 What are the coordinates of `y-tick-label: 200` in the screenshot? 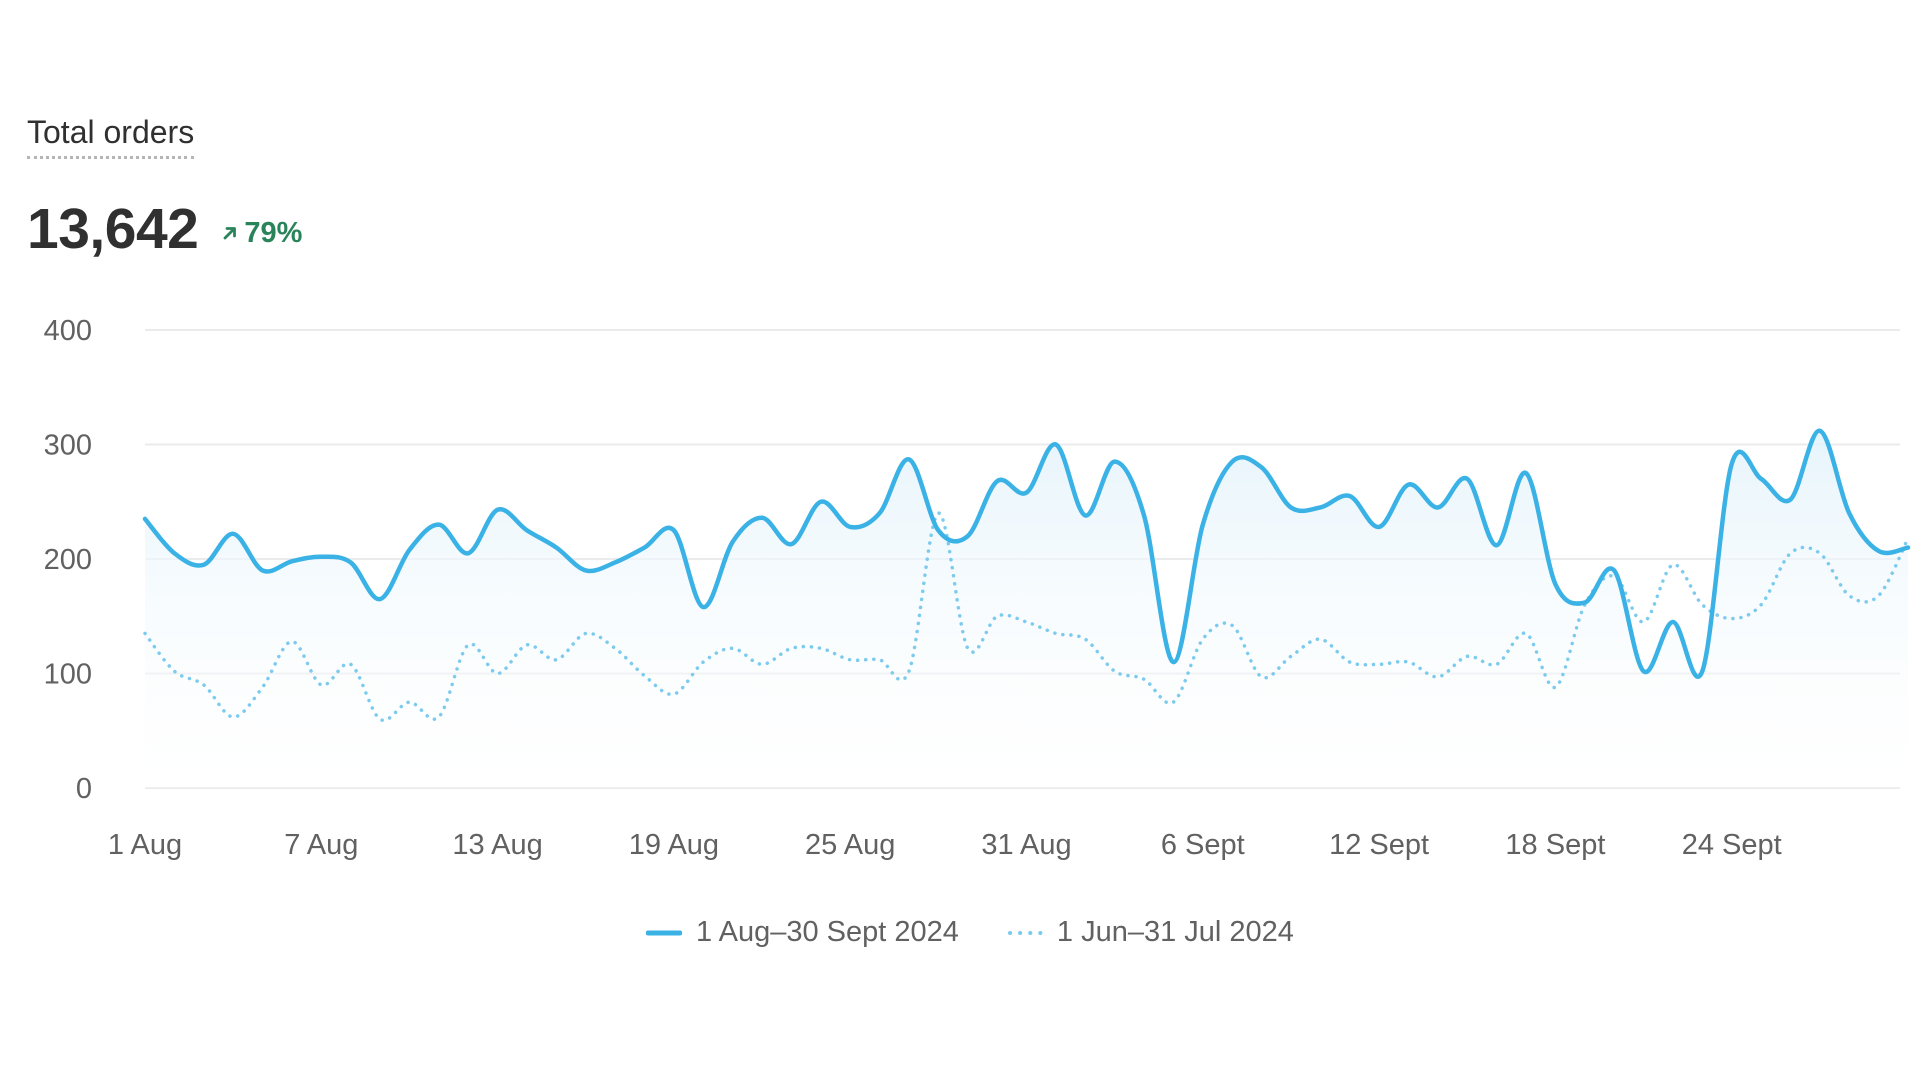 It's located at (68, 560).